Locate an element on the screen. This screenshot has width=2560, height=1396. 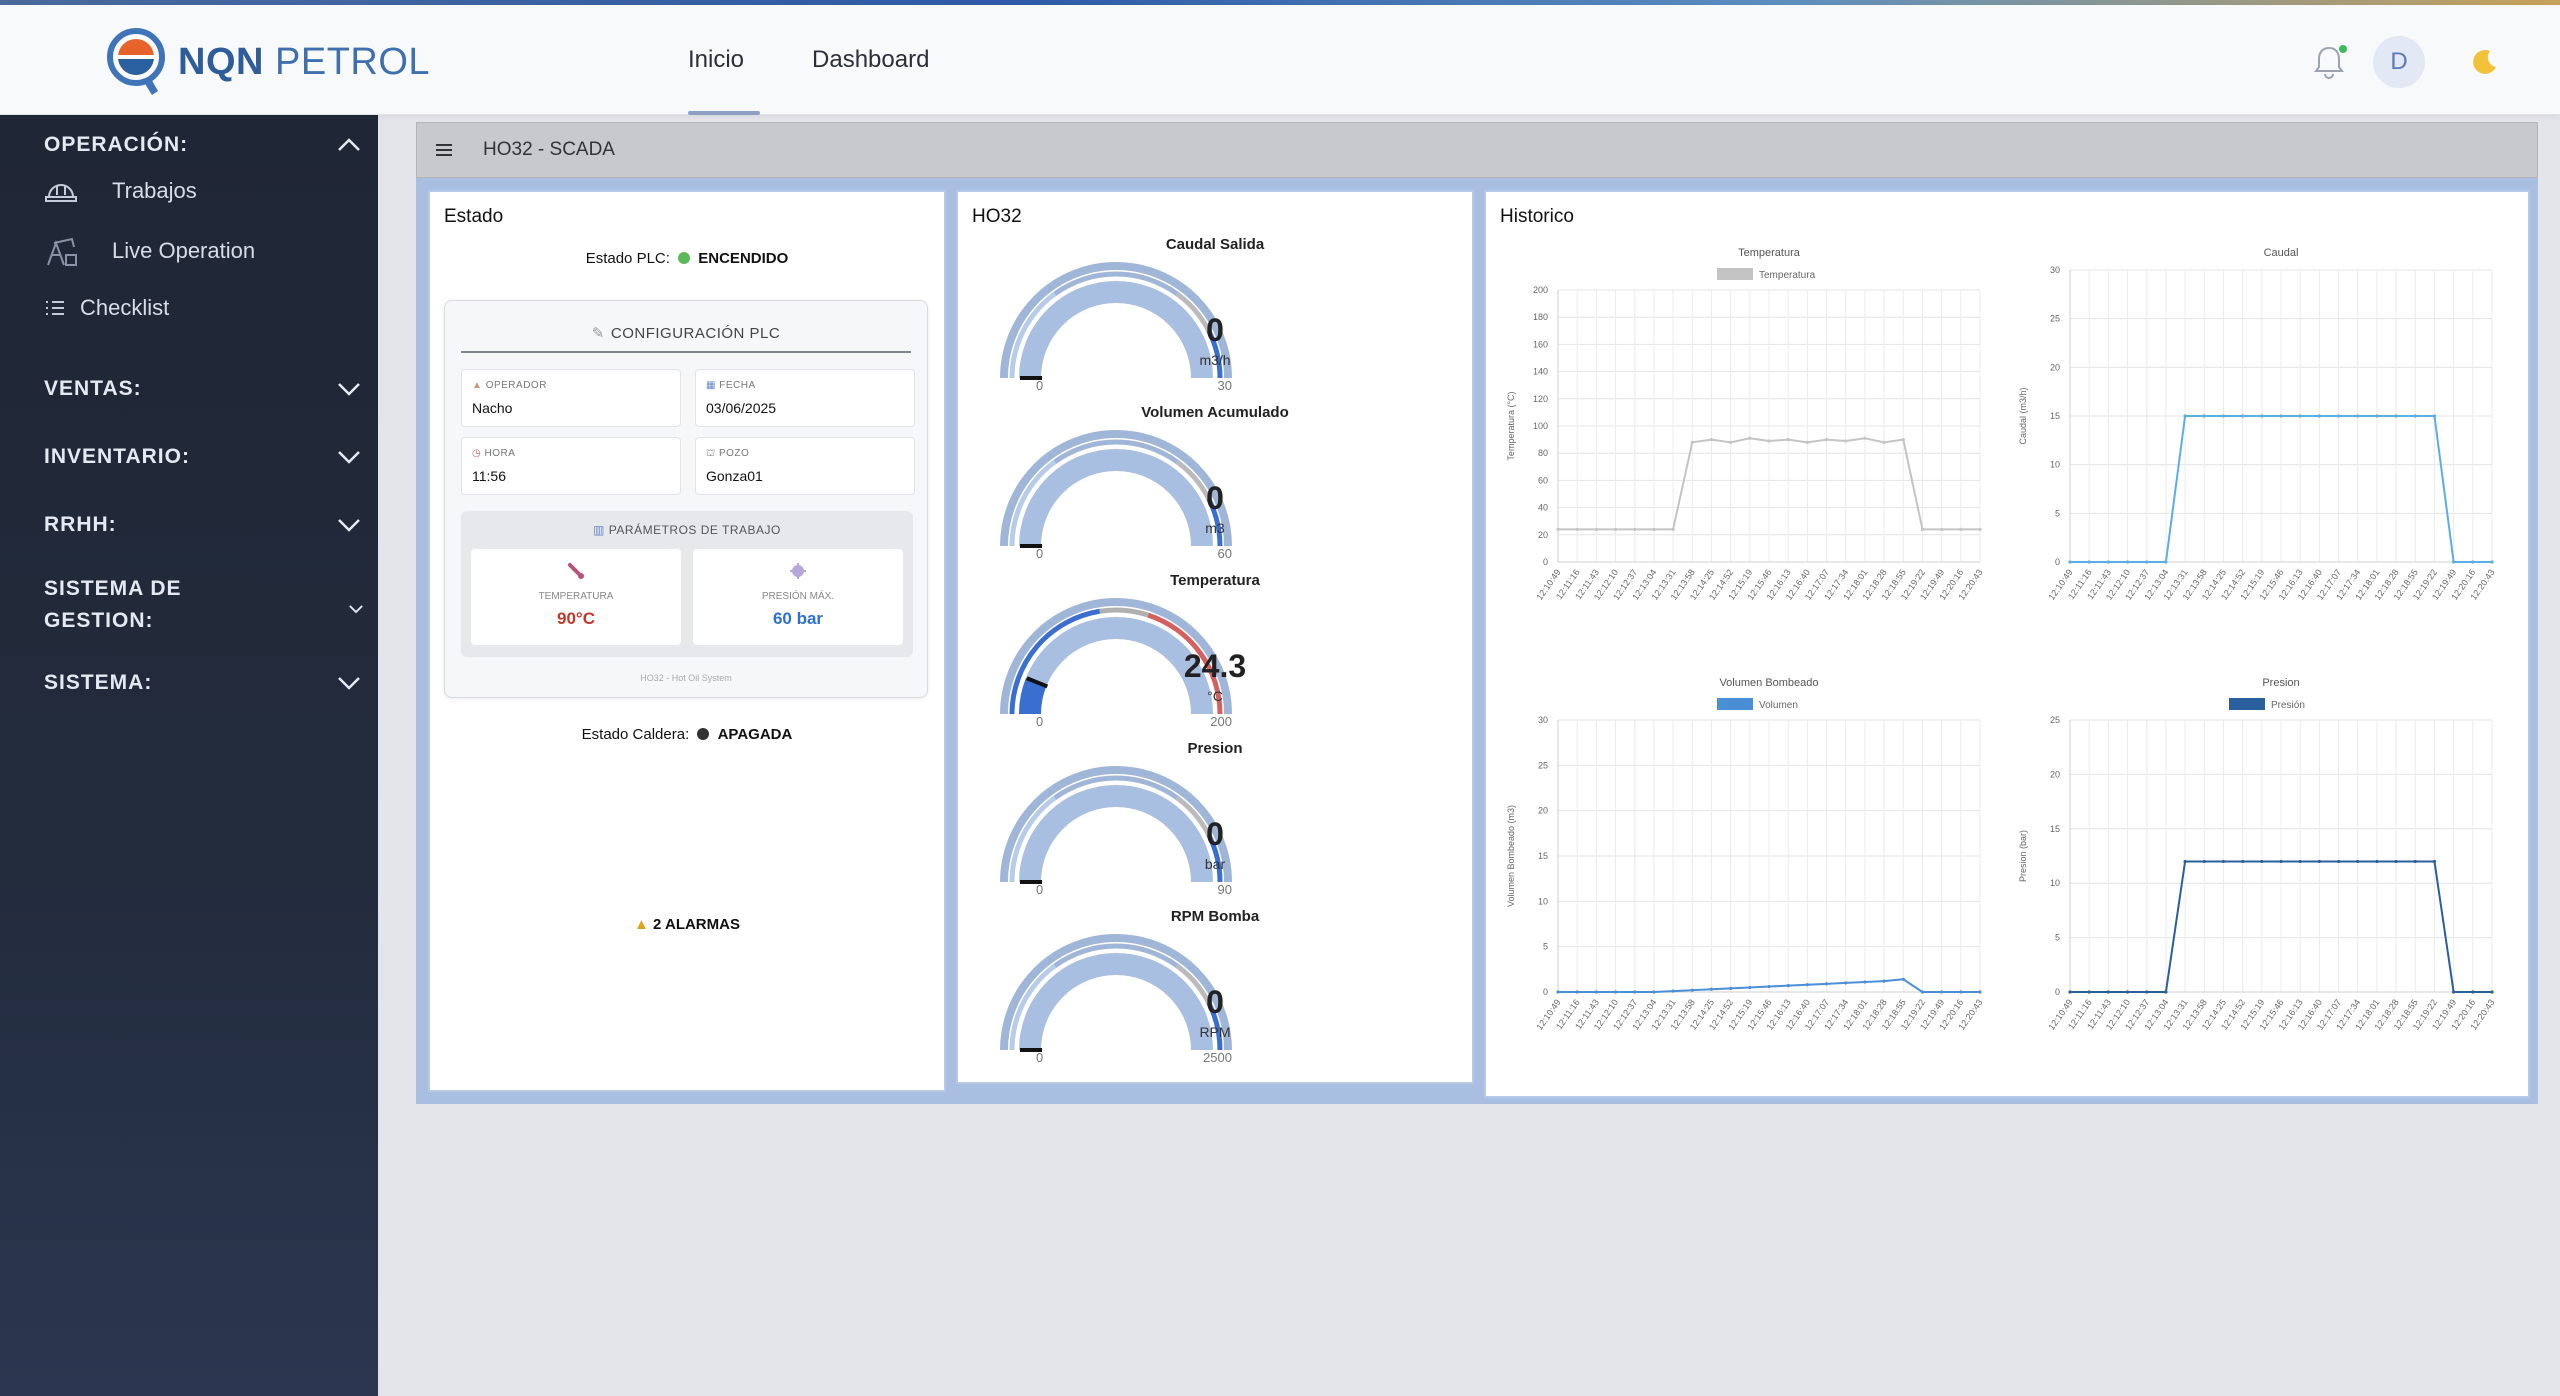
panel-title: HO32 is located at coordinates (997, 216).